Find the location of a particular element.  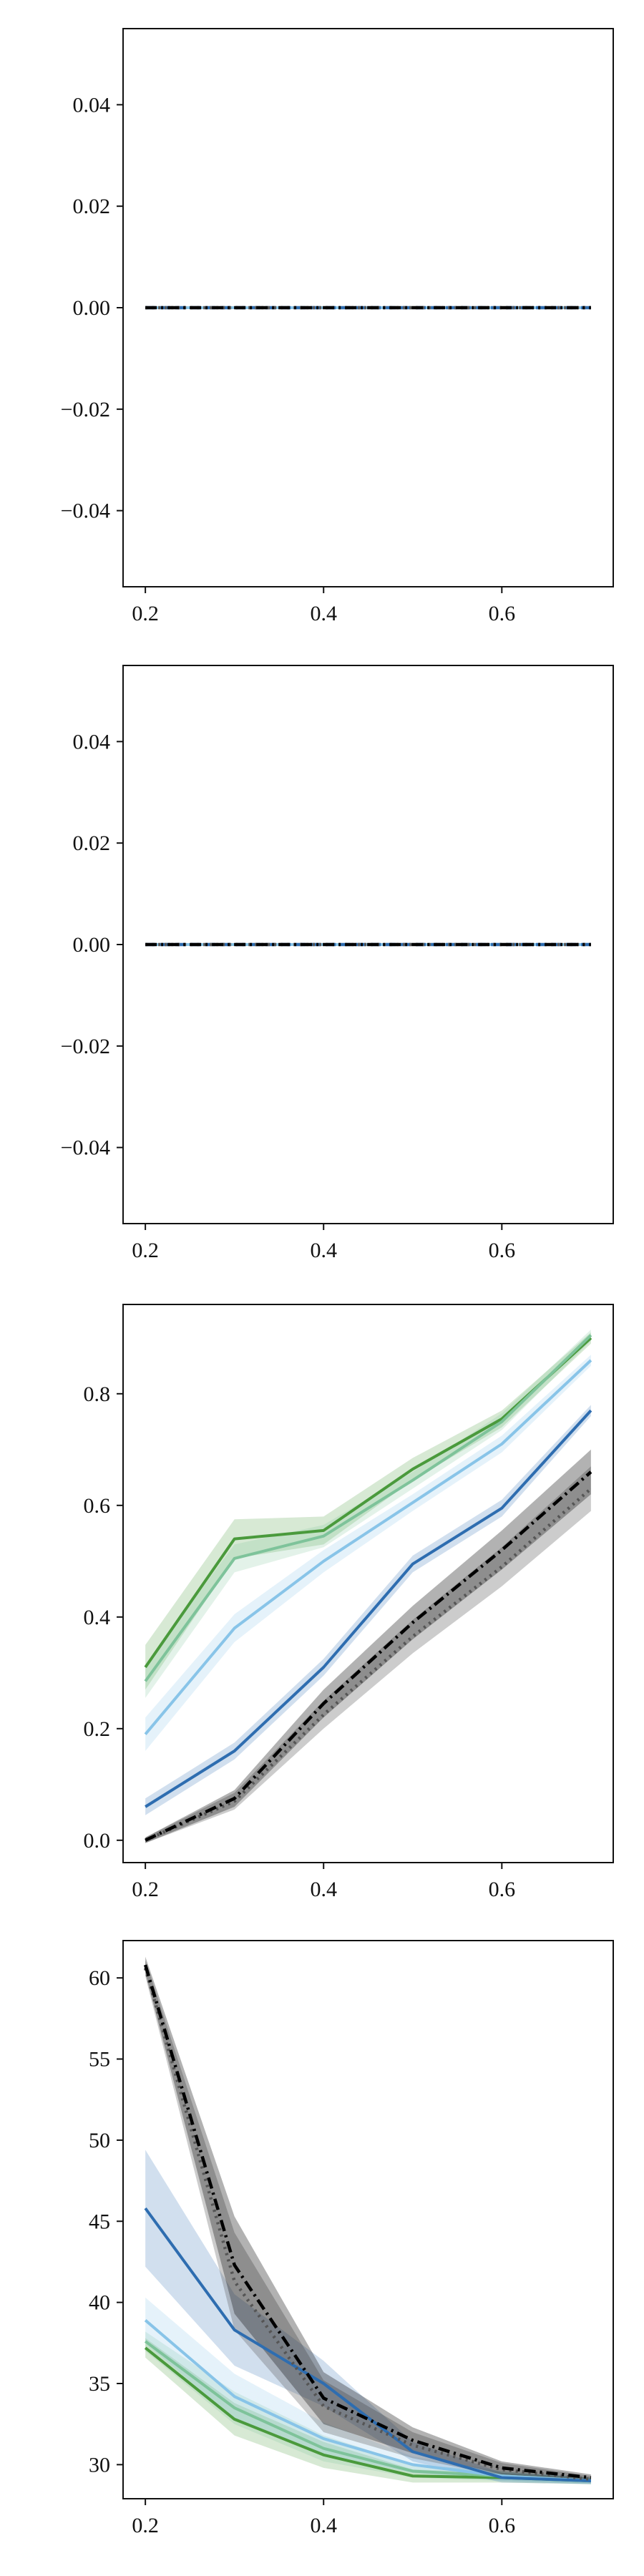

chart3-series-6-line is located at coordinates (368, 1656).